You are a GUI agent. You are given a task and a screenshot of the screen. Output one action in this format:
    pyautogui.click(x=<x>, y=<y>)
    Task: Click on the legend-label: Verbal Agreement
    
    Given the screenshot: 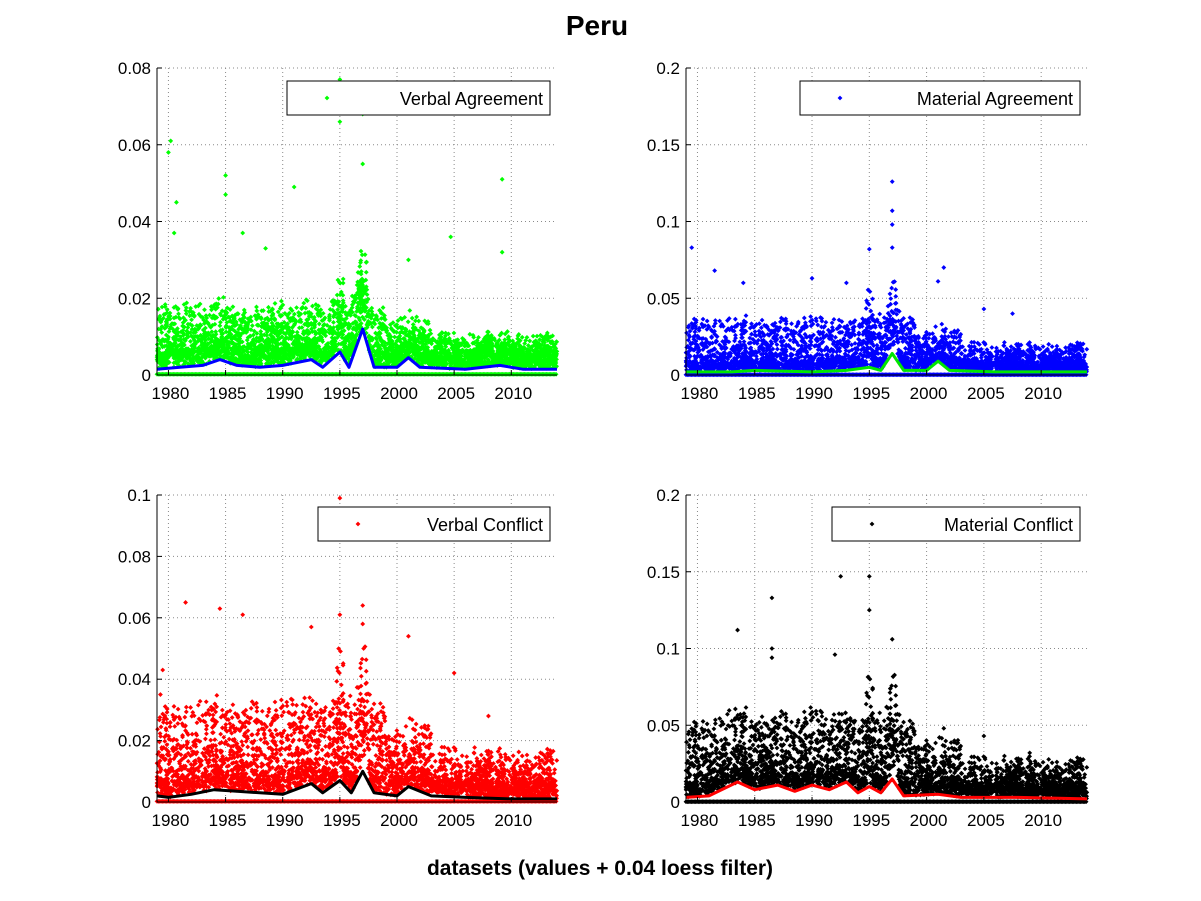 What is the action you would take?
    pyautogui.click(x=471, y=99)
    